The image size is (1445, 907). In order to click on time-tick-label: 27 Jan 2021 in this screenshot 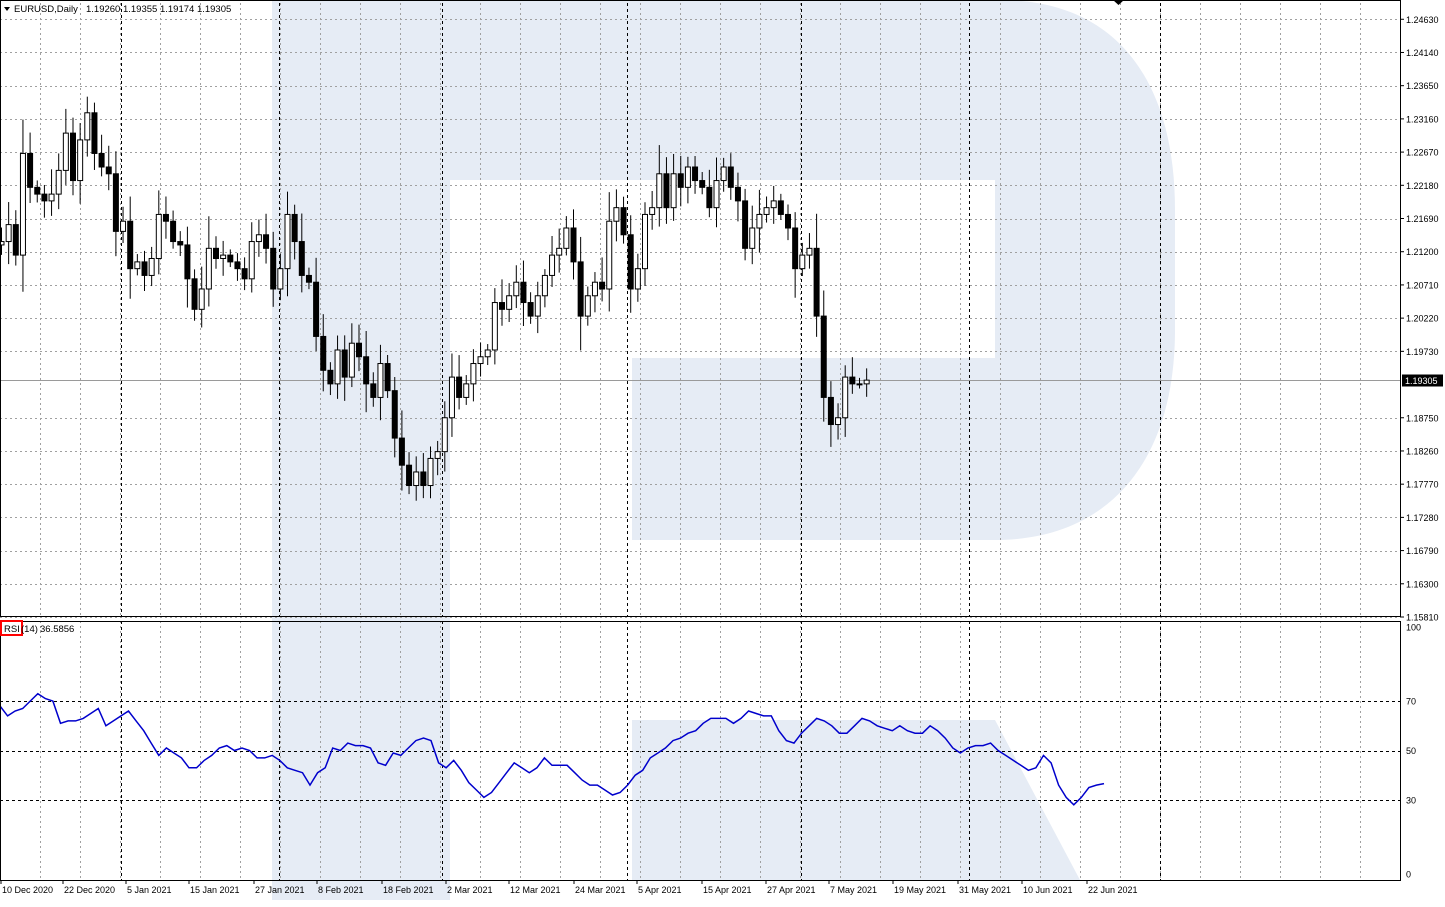, I will do `click(280, 890)`.